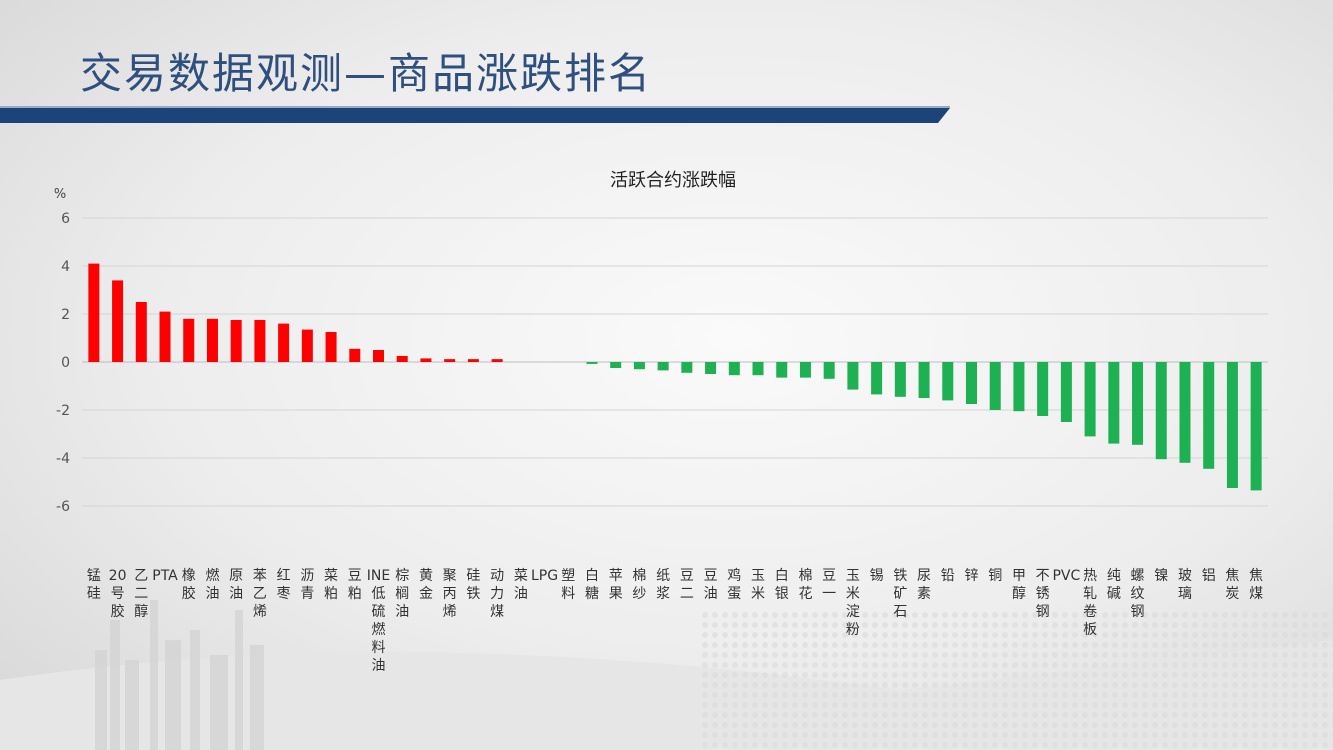  Describe the element at coordinates (1114, 403) in the screenshot. I see `bar-纯碱` at that location.